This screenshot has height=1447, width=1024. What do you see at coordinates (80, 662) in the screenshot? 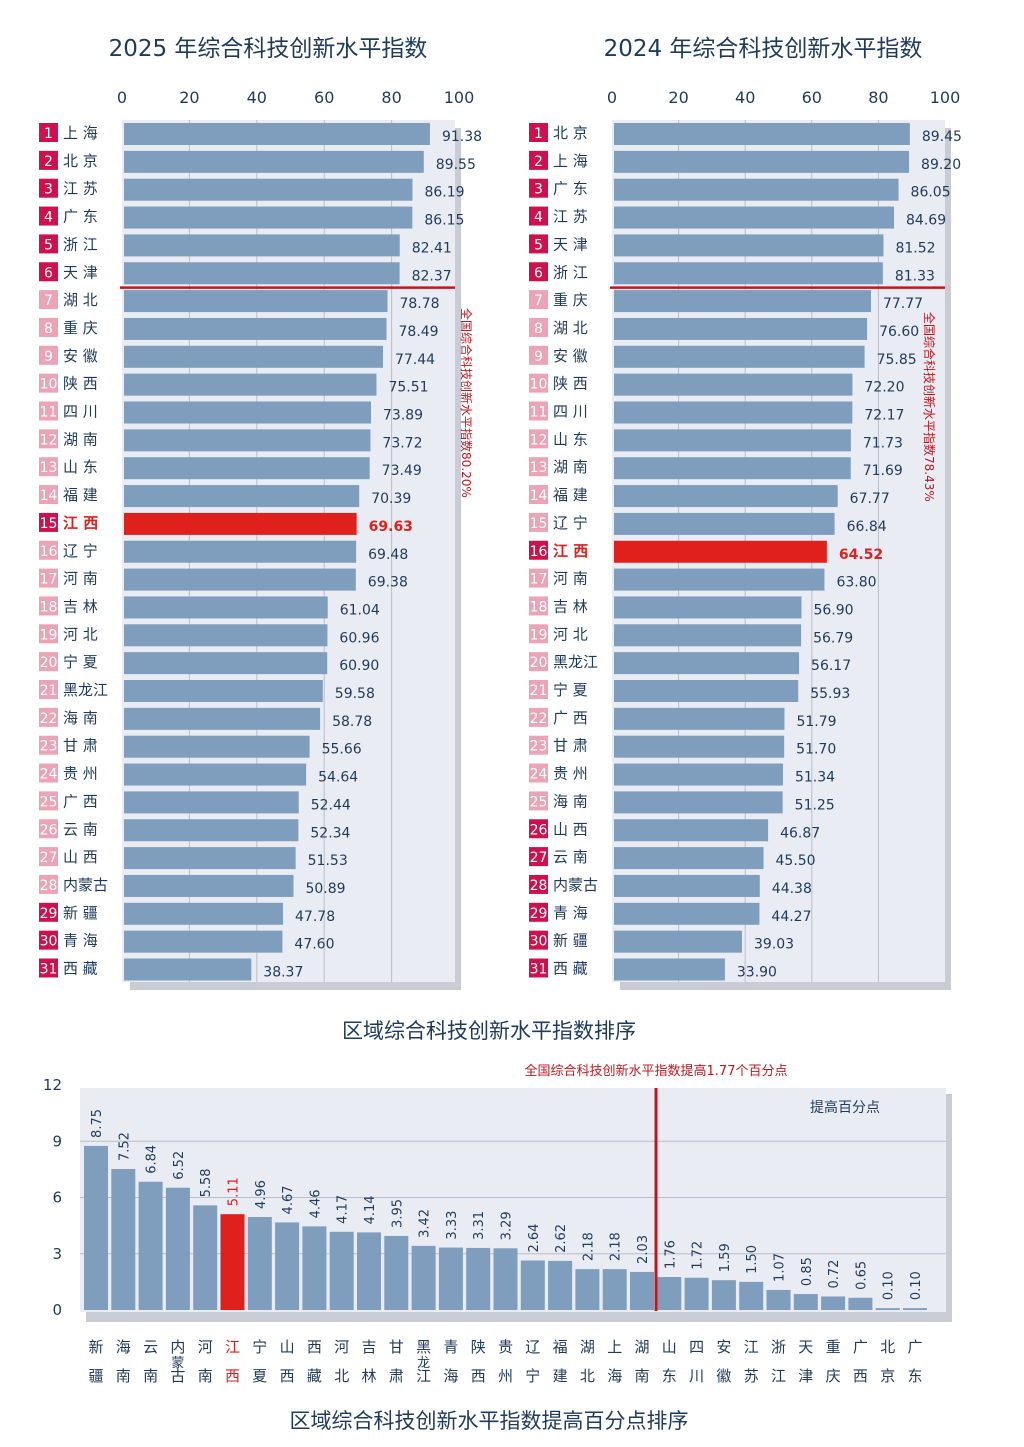
I see `chart-2025-category-label: 宁 夏` at bounding box center [80, 662].